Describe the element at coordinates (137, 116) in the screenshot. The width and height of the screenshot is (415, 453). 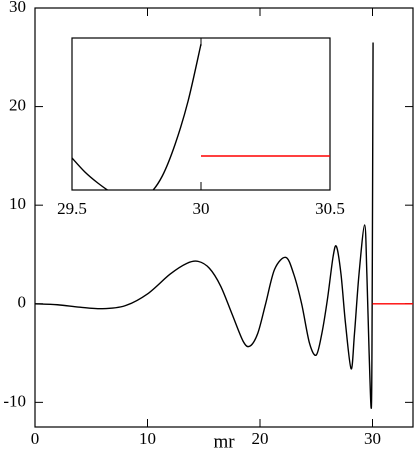
I see `data-line` at that location.